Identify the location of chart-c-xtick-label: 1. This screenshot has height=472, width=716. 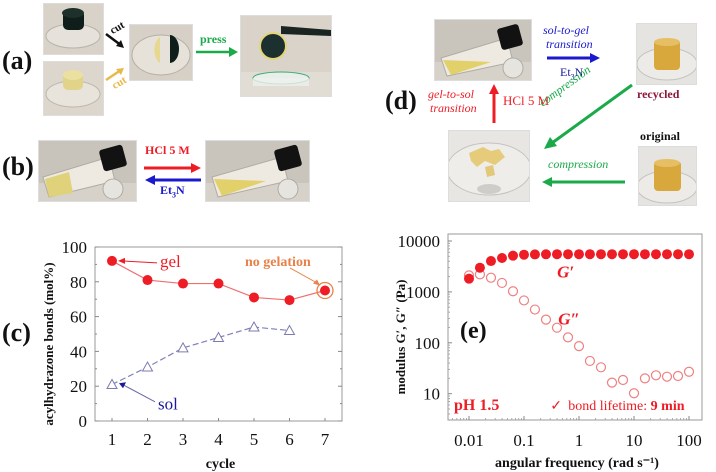
(112, 439).